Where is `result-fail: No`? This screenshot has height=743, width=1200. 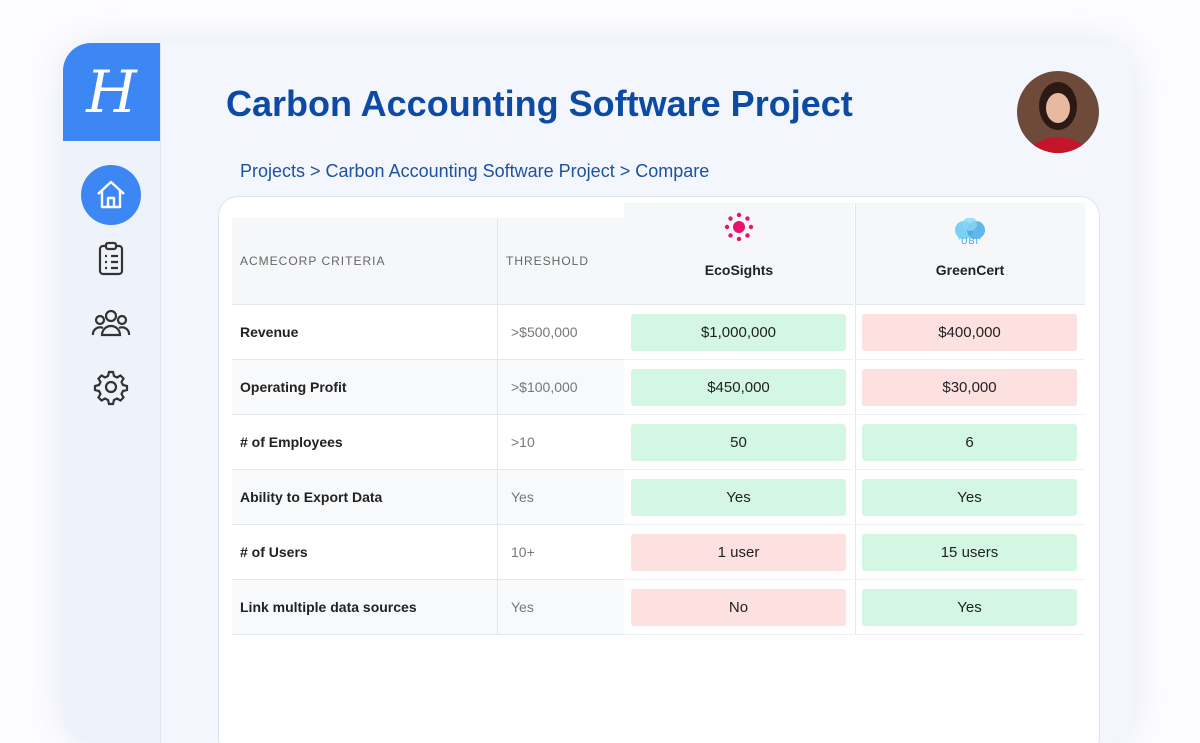 result-fail: No is located at coordinates (738, 607).